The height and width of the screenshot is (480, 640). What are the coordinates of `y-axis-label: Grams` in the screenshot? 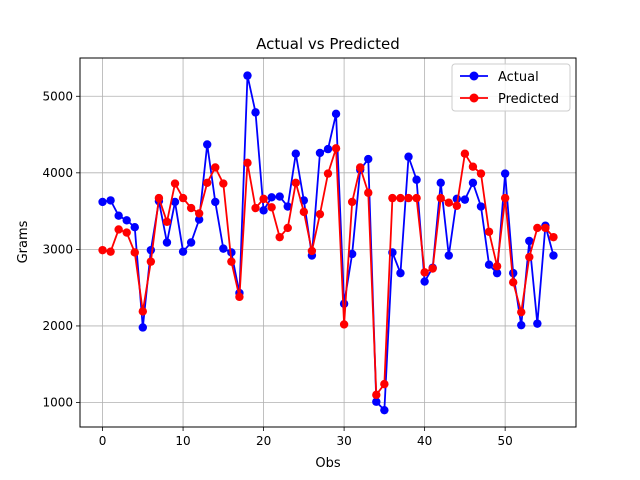 It's located at (23, 241).